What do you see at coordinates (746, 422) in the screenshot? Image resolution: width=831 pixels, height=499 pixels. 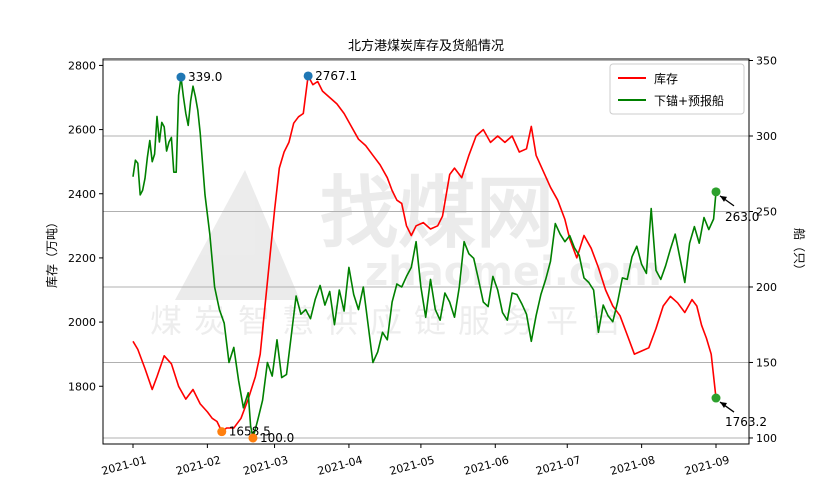 I see `annotation-label: 1763.2` at bounding box center [746, 422].